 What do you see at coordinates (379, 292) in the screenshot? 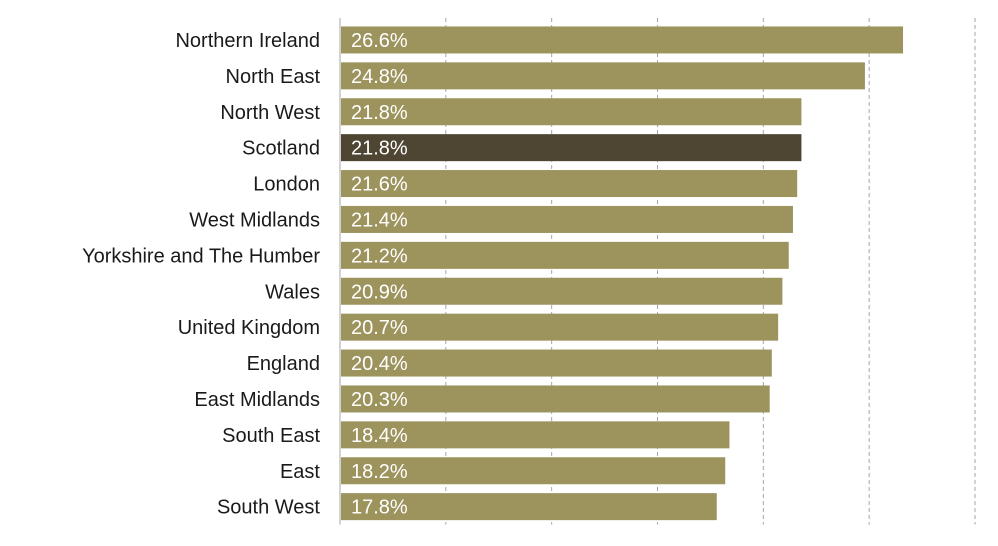
I see `value-label: 20.9%` at bounding box center [379, 292].